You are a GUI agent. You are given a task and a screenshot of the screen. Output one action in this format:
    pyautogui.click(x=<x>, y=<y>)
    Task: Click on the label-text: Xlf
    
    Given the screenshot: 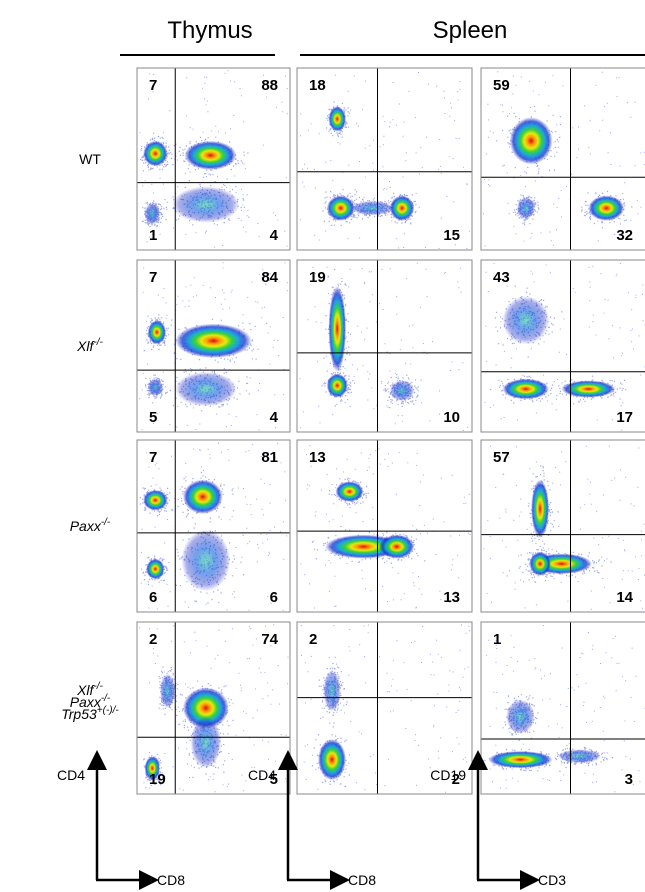 What is the action you would take?
    pyautogui.click(x=85, y=346)
    